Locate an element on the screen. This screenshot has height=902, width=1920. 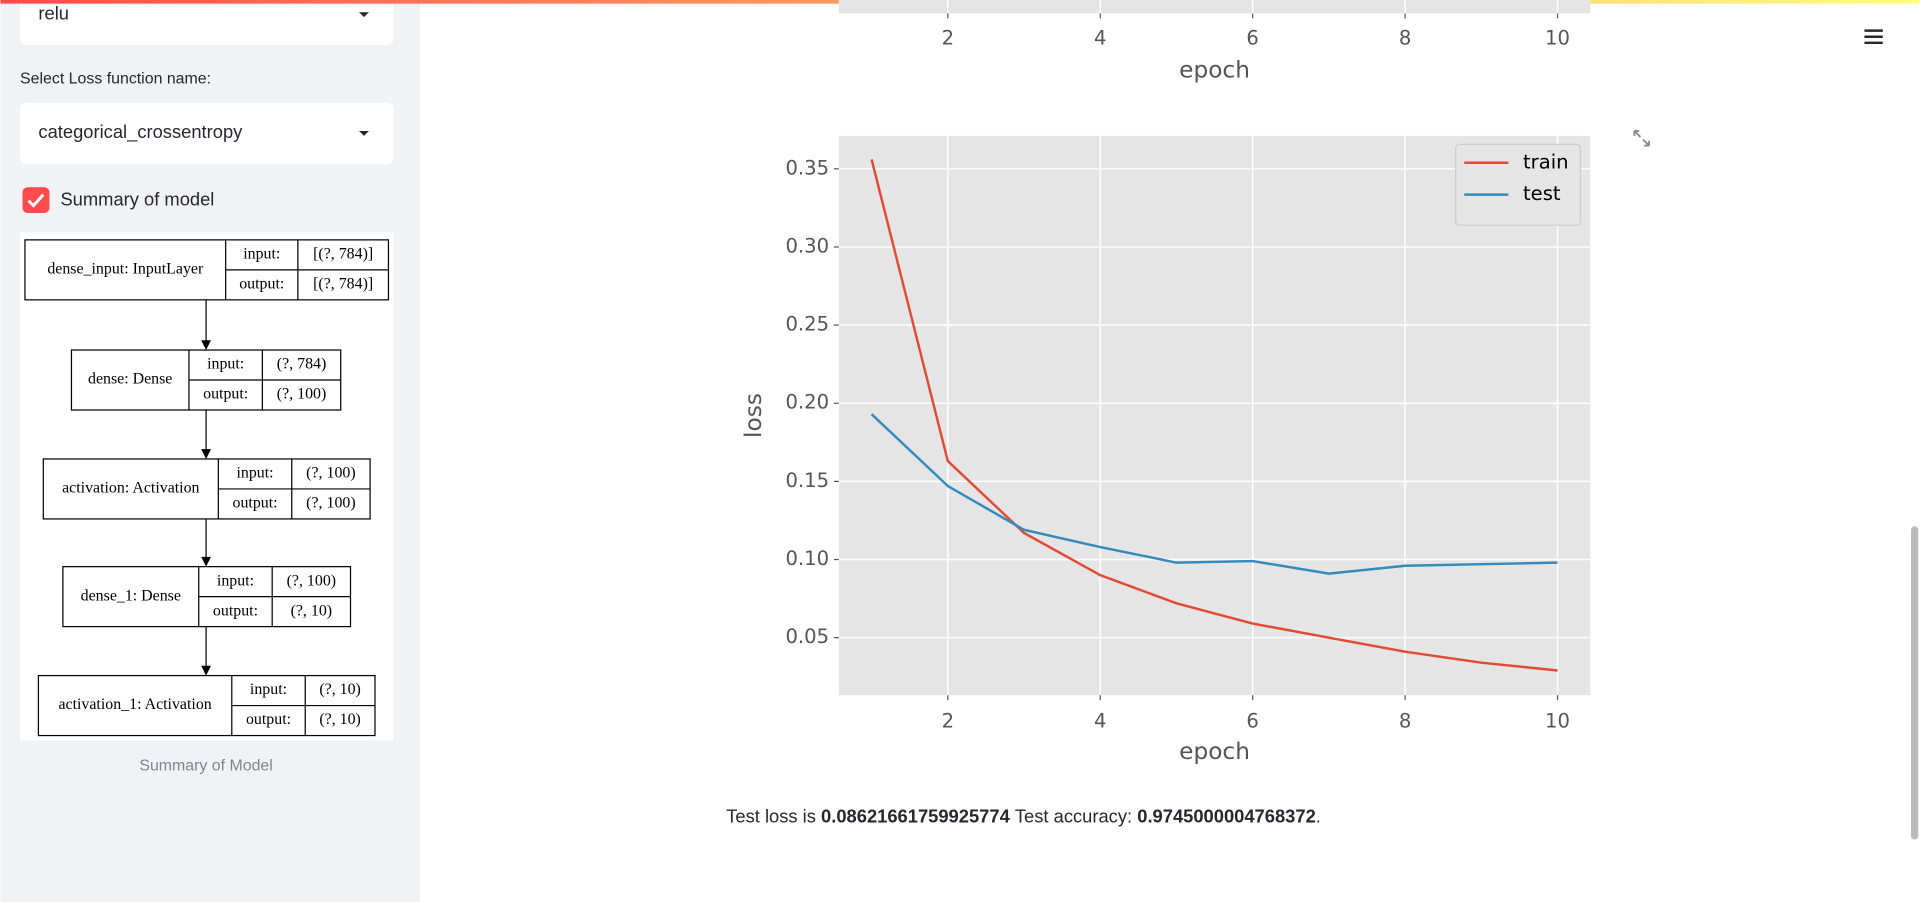
result-end: . is located at coordinates (1318, 815).